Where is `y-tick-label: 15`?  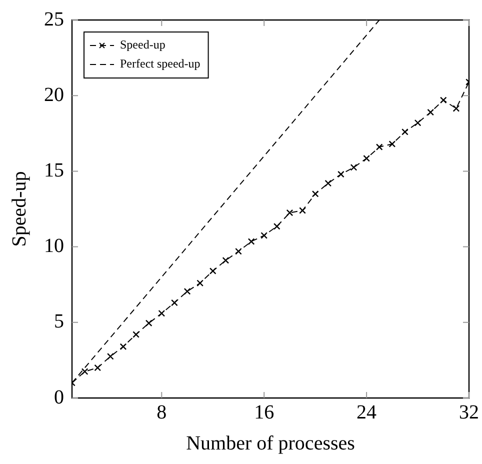 y-tick-label: 15 is located at coordinates (54, 170).